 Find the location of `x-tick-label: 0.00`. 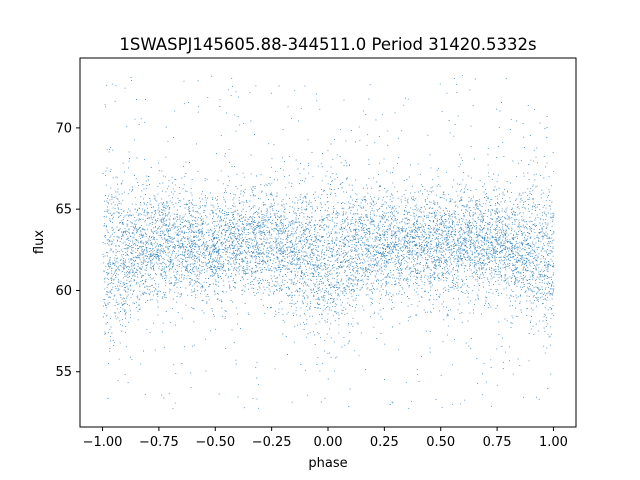

x-tick-label: 0.00 is located at coordinates (328, 442).